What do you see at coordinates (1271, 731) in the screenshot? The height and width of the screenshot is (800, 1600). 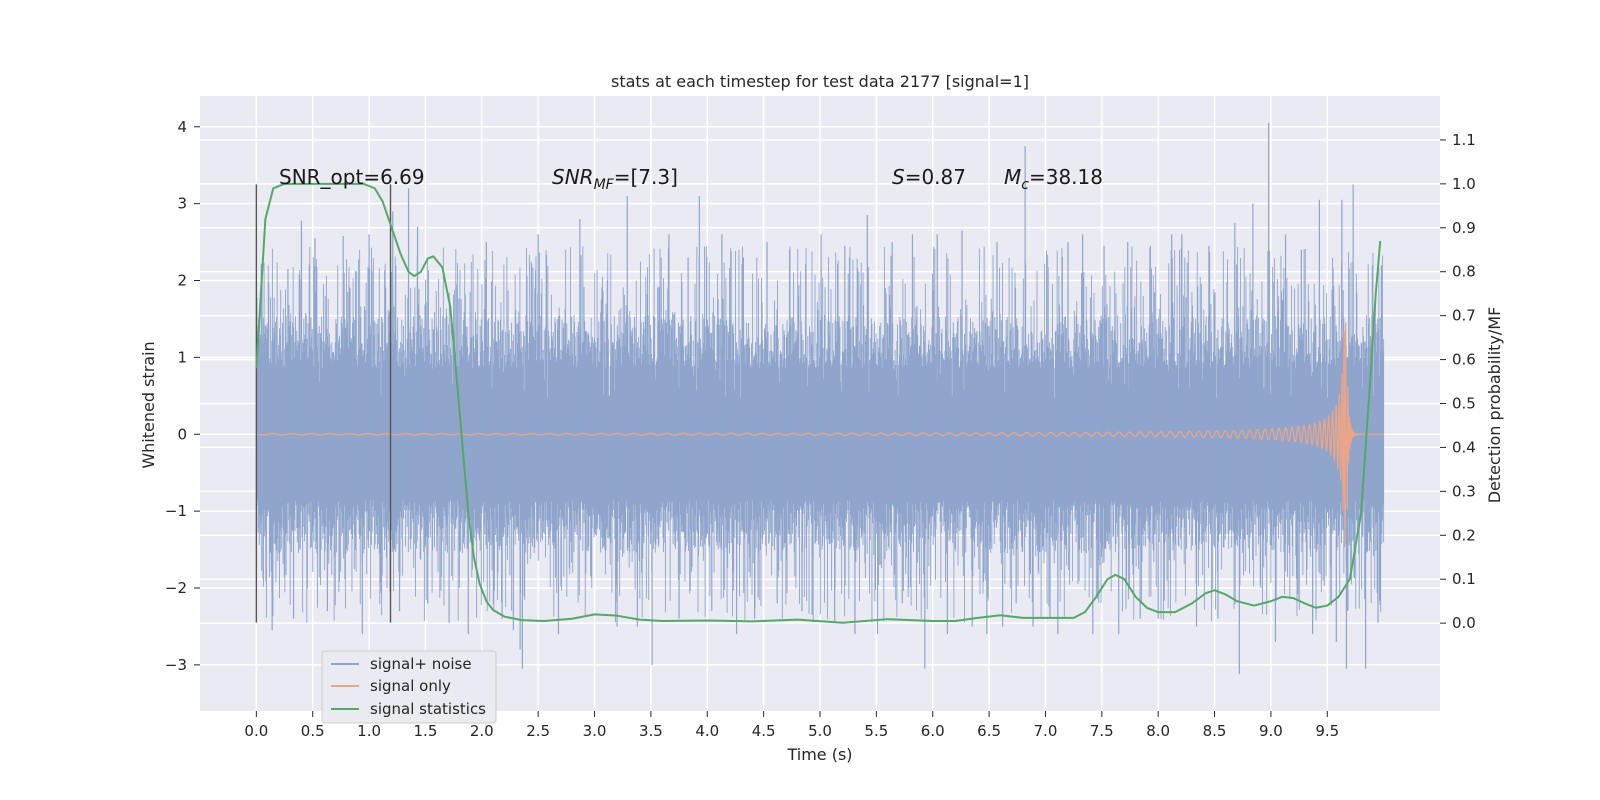 I see `x-tick-label: 9.0` at bounding box center [1271, 731].